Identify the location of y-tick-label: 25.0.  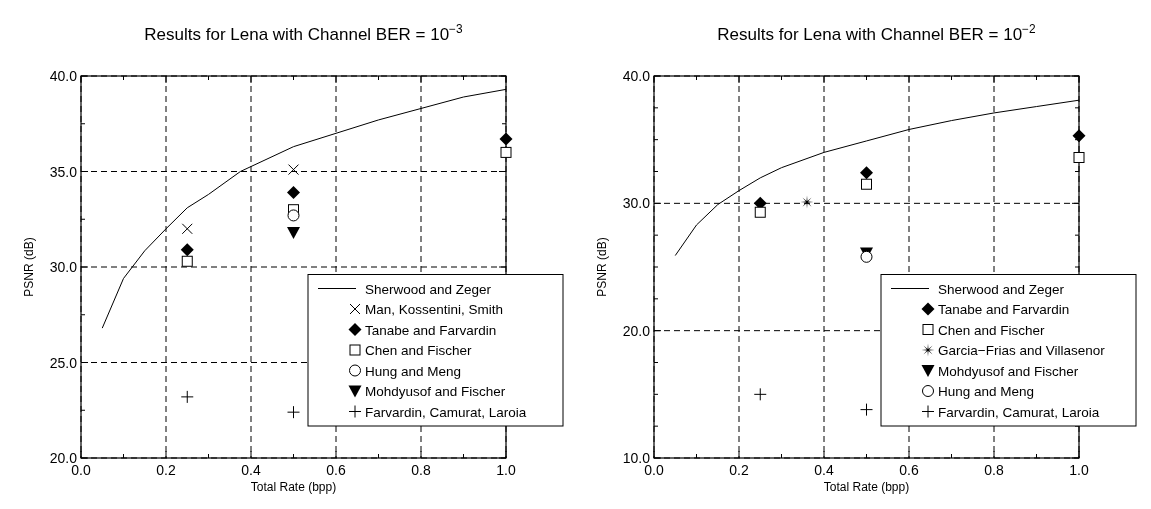
(63, 362).